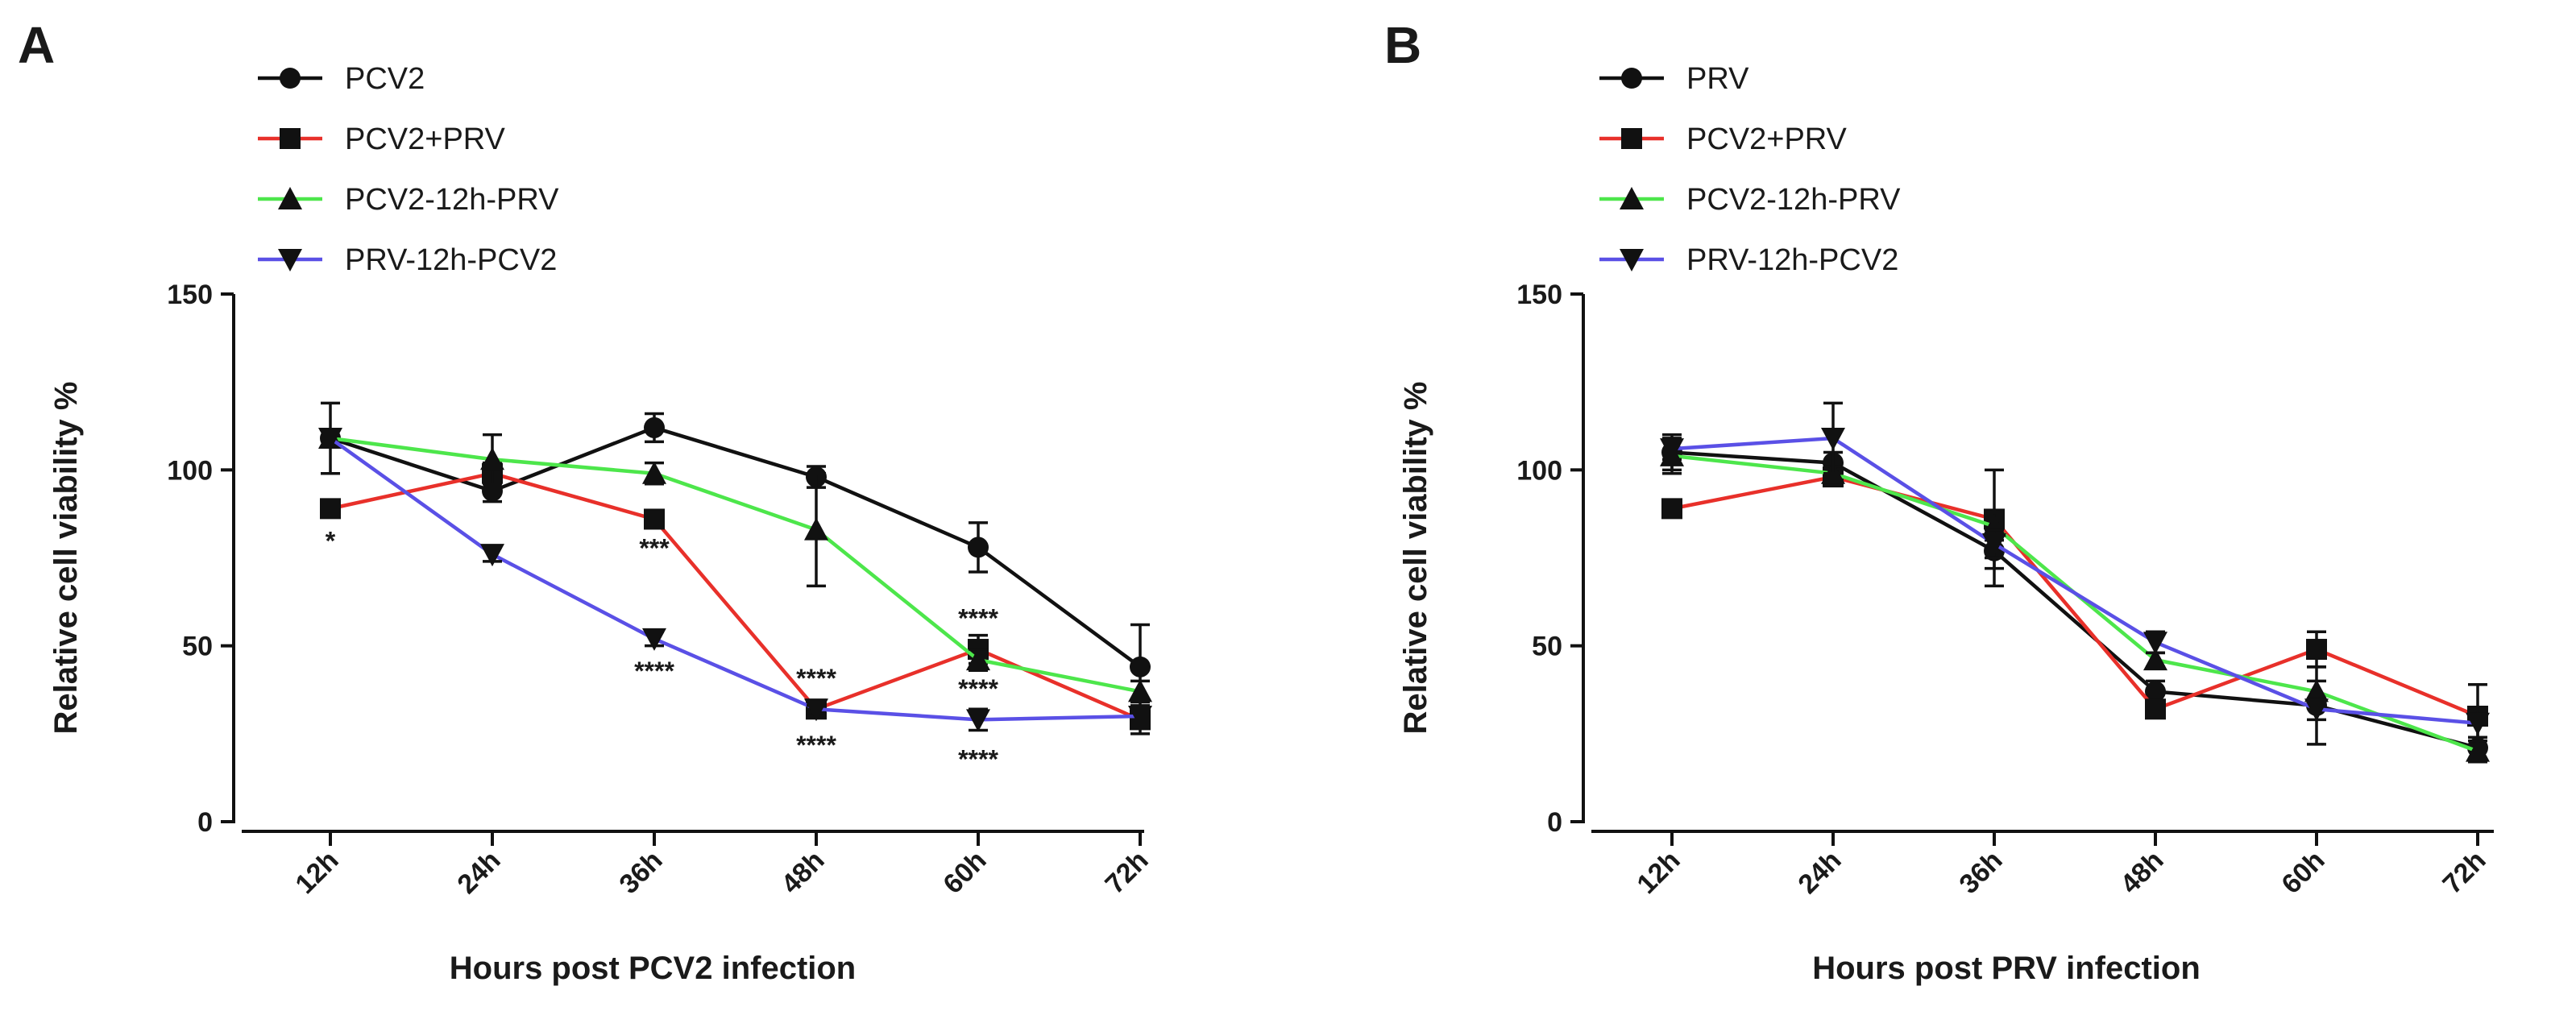 The width and height of the screenshot is (2576, 1011). Describe the element at coordinates (2006, 968) in the screenshot. I see `x-axis-title: Hours post PRV infection` at that location.